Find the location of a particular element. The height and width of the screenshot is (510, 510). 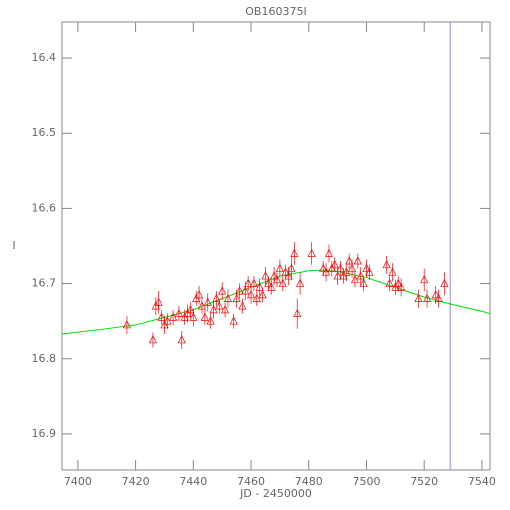

y-tick-label: 16.7 is located at coordinates (44, 283).